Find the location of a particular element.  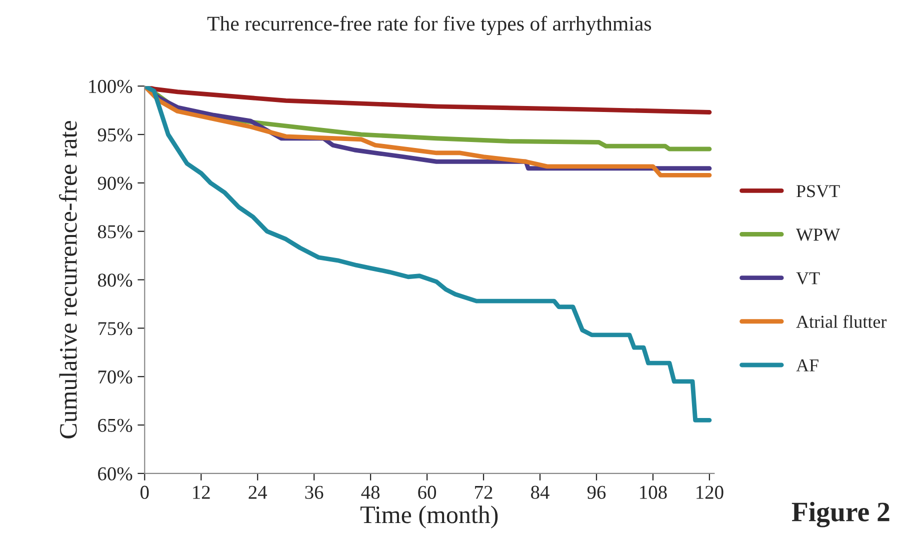

y-axis-title: Cumulative recurrence-free rate is located at coordinates (67, 279).